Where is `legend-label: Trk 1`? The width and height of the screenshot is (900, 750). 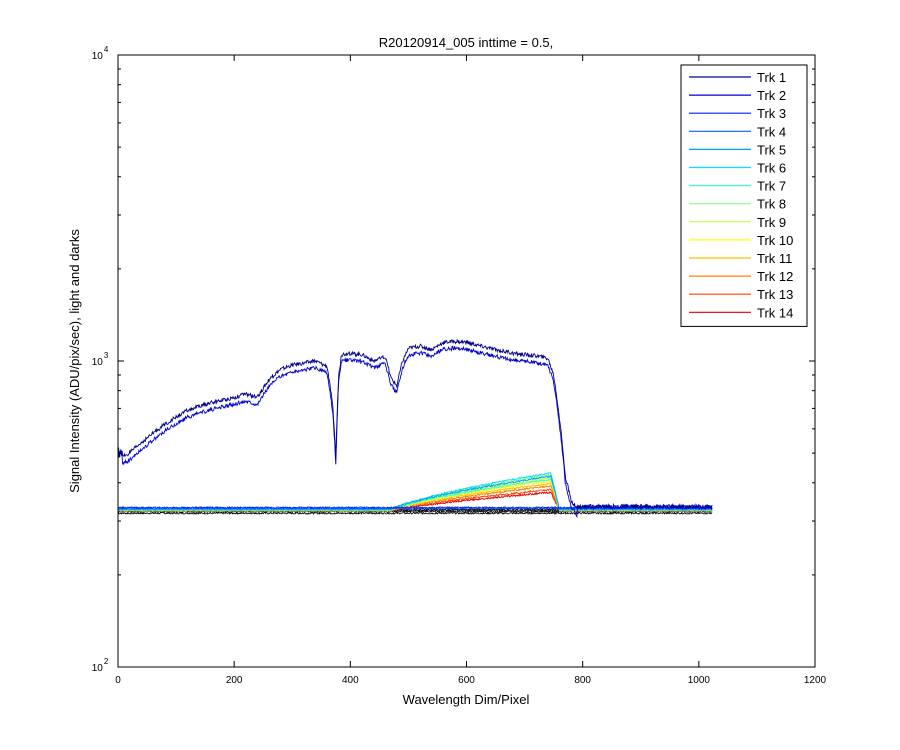
legend-label: Trk 1 is located at coordinates (771, 77).